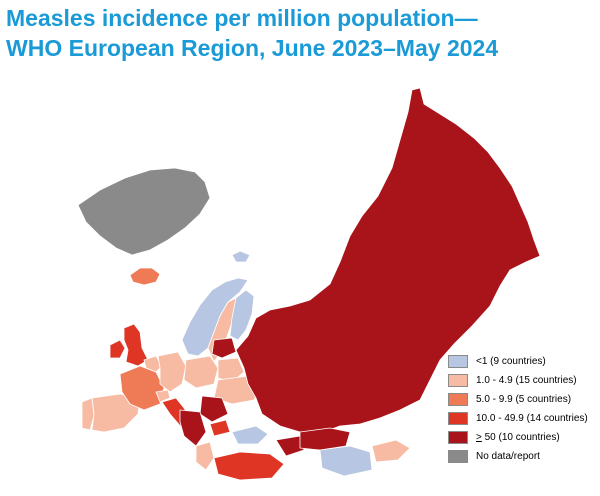 This screenshot has height=496, width=600. What do you see at coordinates (88, 414) in the screenshot?
I see `region-portugal` at bounding box center [88, 414].